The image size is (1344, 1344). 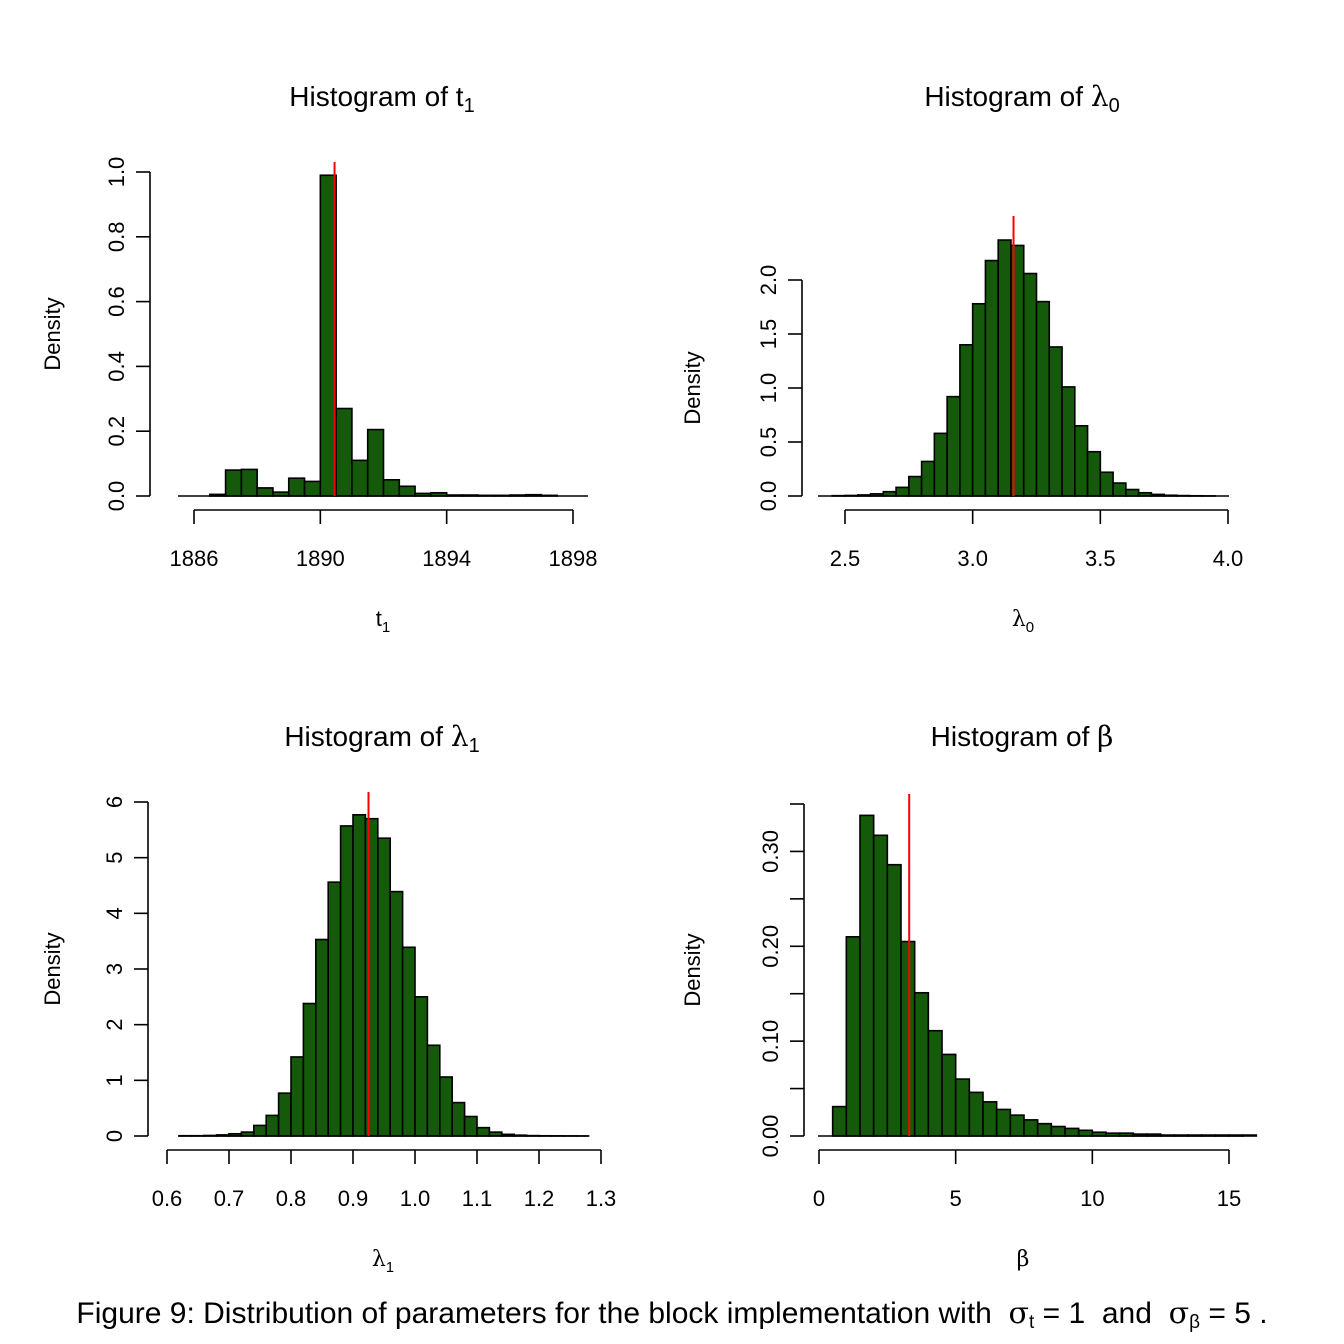 I want to click on y-tick-label: 0, so click(x=114, y=1136).